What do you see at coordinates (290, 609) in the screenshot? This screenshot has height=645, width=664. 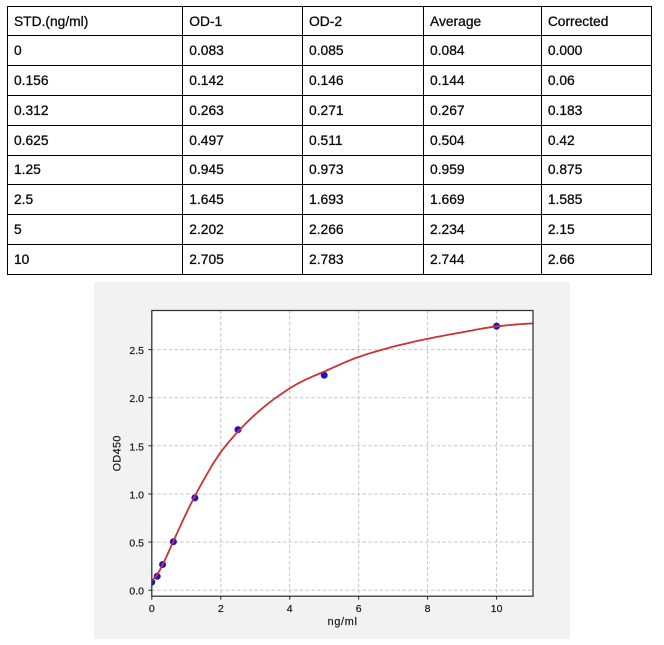 I see `svg-text: 4` at bounding box center [290, 609].